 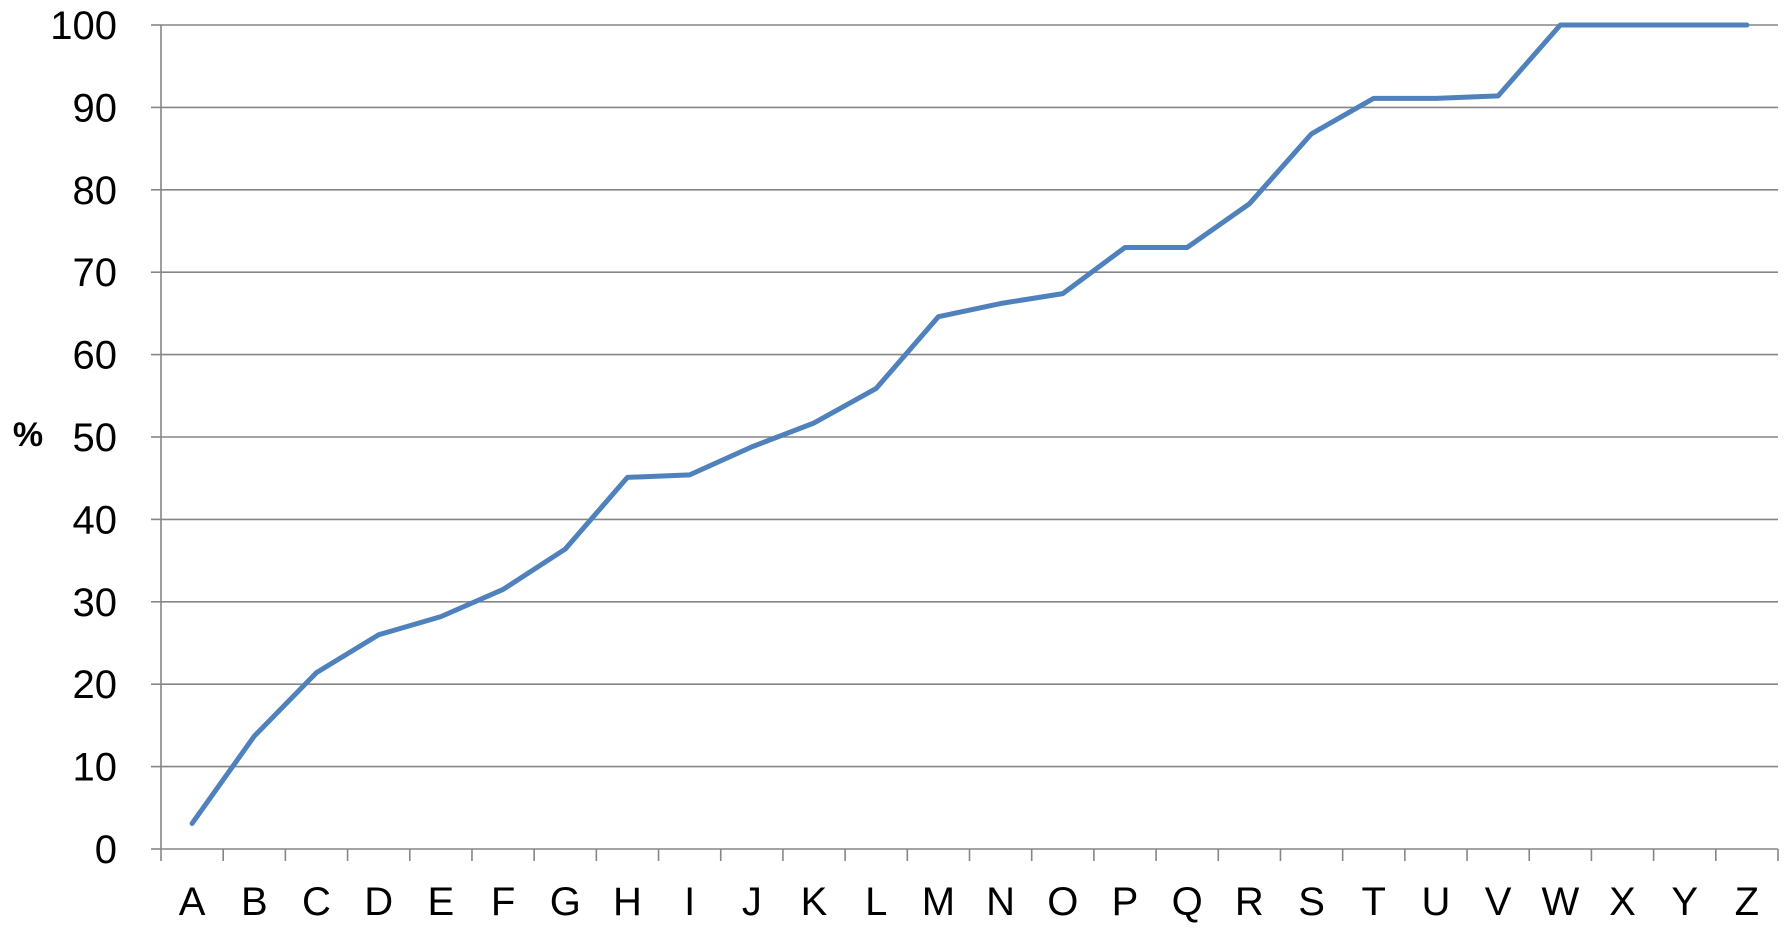 What do you see at coordinates (938, 902) in the screenshot?
I see `x-tick-label: M` at bounding box center [938, 902].